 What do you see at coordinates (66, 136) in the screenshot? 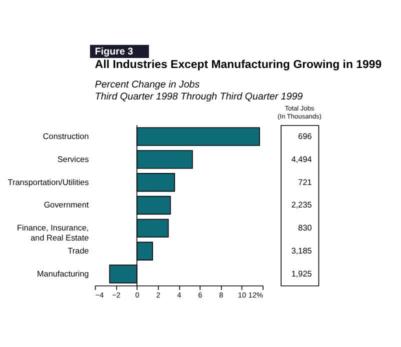
I see `y-tick-label: Construction` at bounding box center [66, 136].